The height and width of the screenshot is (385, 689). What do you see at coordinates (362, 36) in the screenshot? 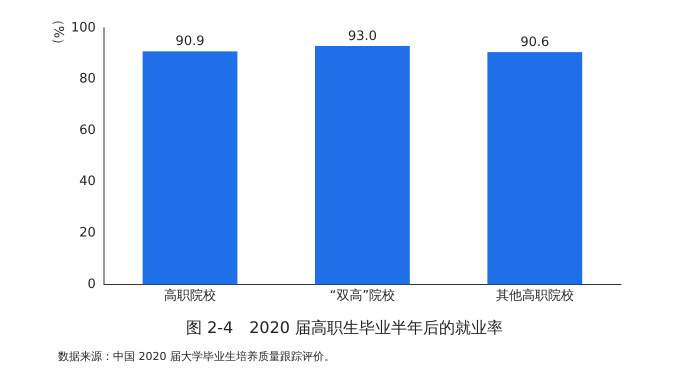
I see `data-label: 93.0` at bounding box center [362, 36].